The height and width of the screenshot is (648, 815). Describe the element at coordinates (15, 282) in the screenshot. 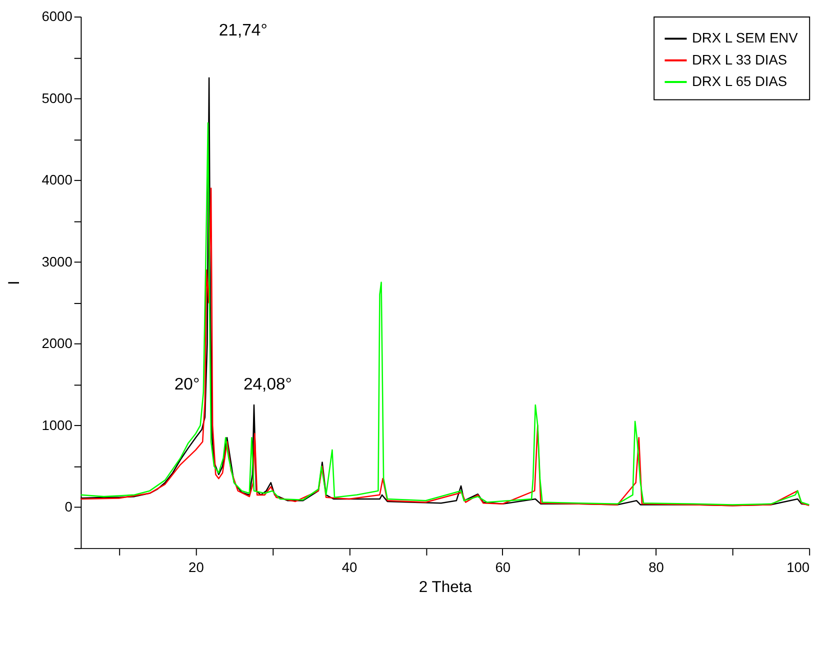

I see `y-axis-title: I` at that location.